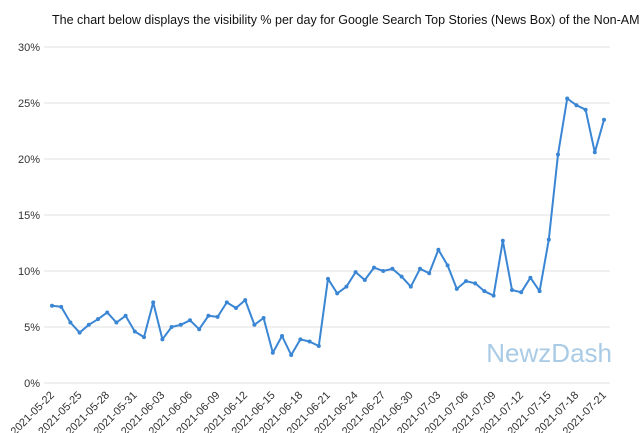 The image size is (640, 433). I want to click on y-tick-label: 25%, so click(29, 104).